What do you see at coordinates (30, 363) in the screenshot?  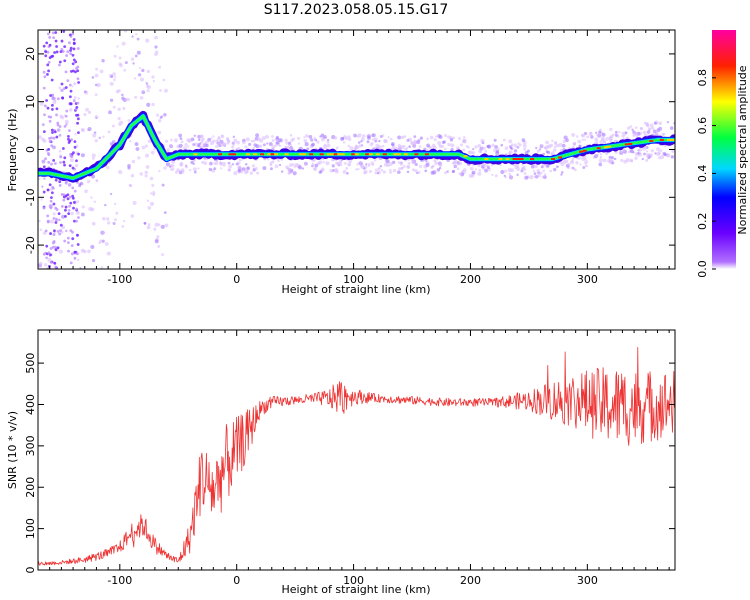 I see `snr-y-tick-label: 500` at bounding box center [30, 363].